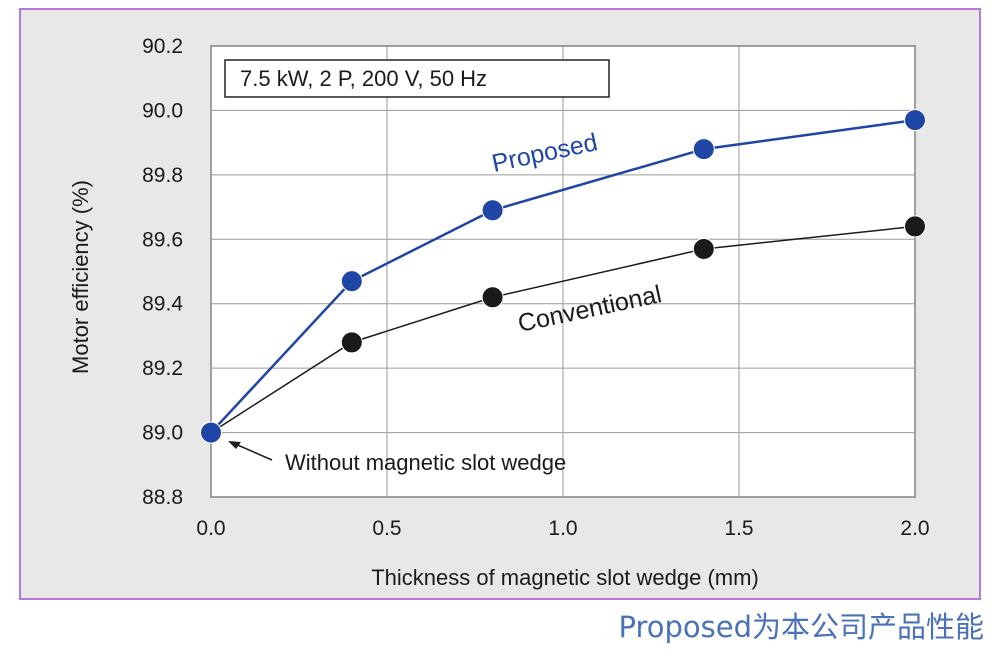 This screenshot has width=1006, height=669. I want to click on chart-title: 7.5 kW, 2 P, 200 V, 50 Hz, so click(363, 78).